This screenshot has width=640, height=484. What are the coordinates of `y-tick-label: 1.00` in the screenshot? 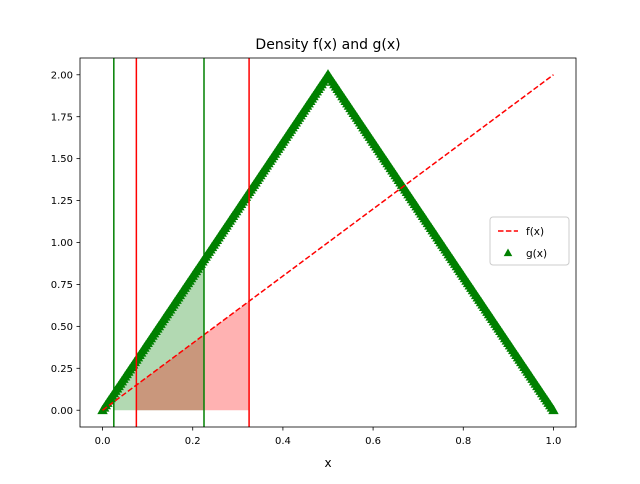 It's located at (62, 243).